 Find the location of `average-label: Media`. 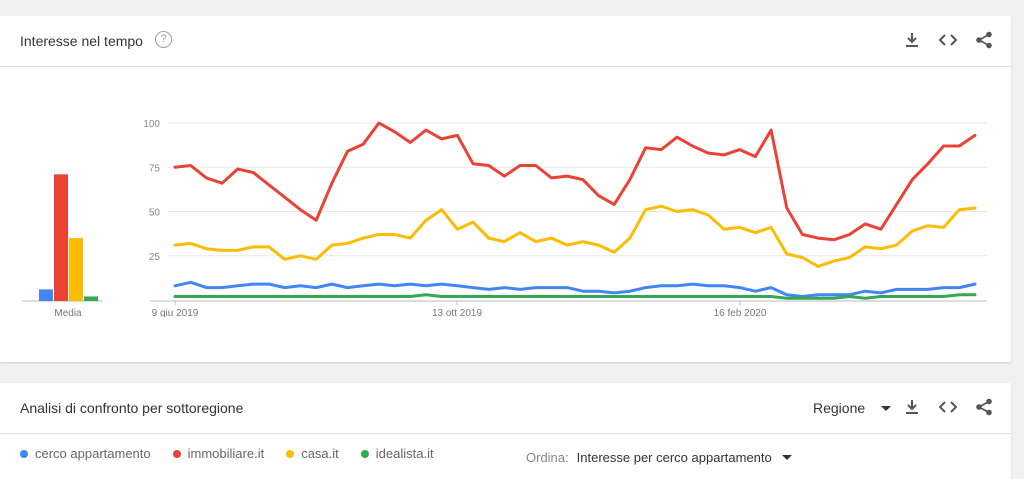

average-label: Media is located at coordinates (68, 312).